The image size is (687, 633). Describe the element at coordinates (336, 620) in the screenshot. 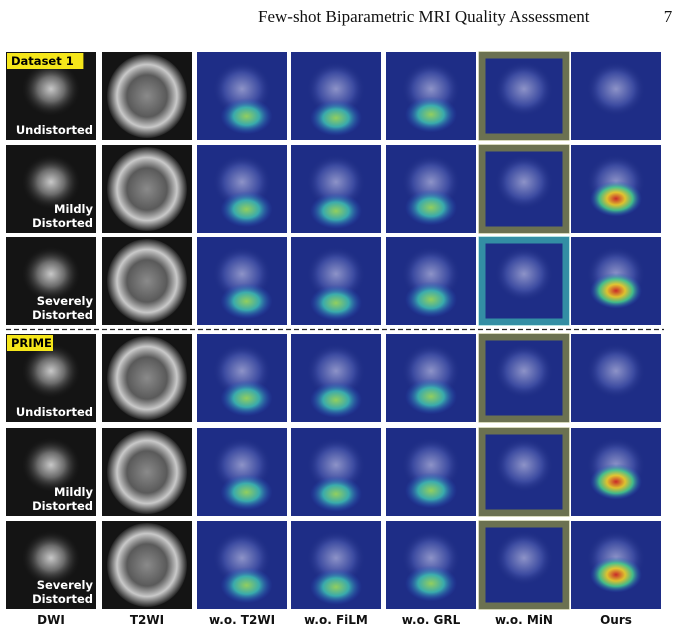

I see `column-label: w.o. FiLM` at that location.